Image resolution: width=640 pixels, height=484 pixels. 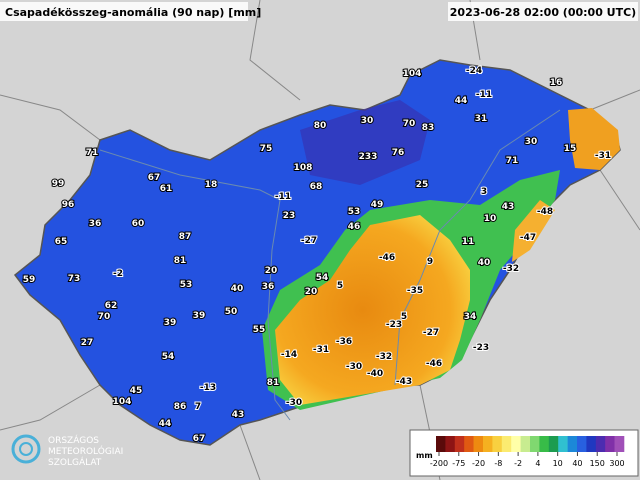 I want to click on station-value: 15, so click(x=570, y=149).